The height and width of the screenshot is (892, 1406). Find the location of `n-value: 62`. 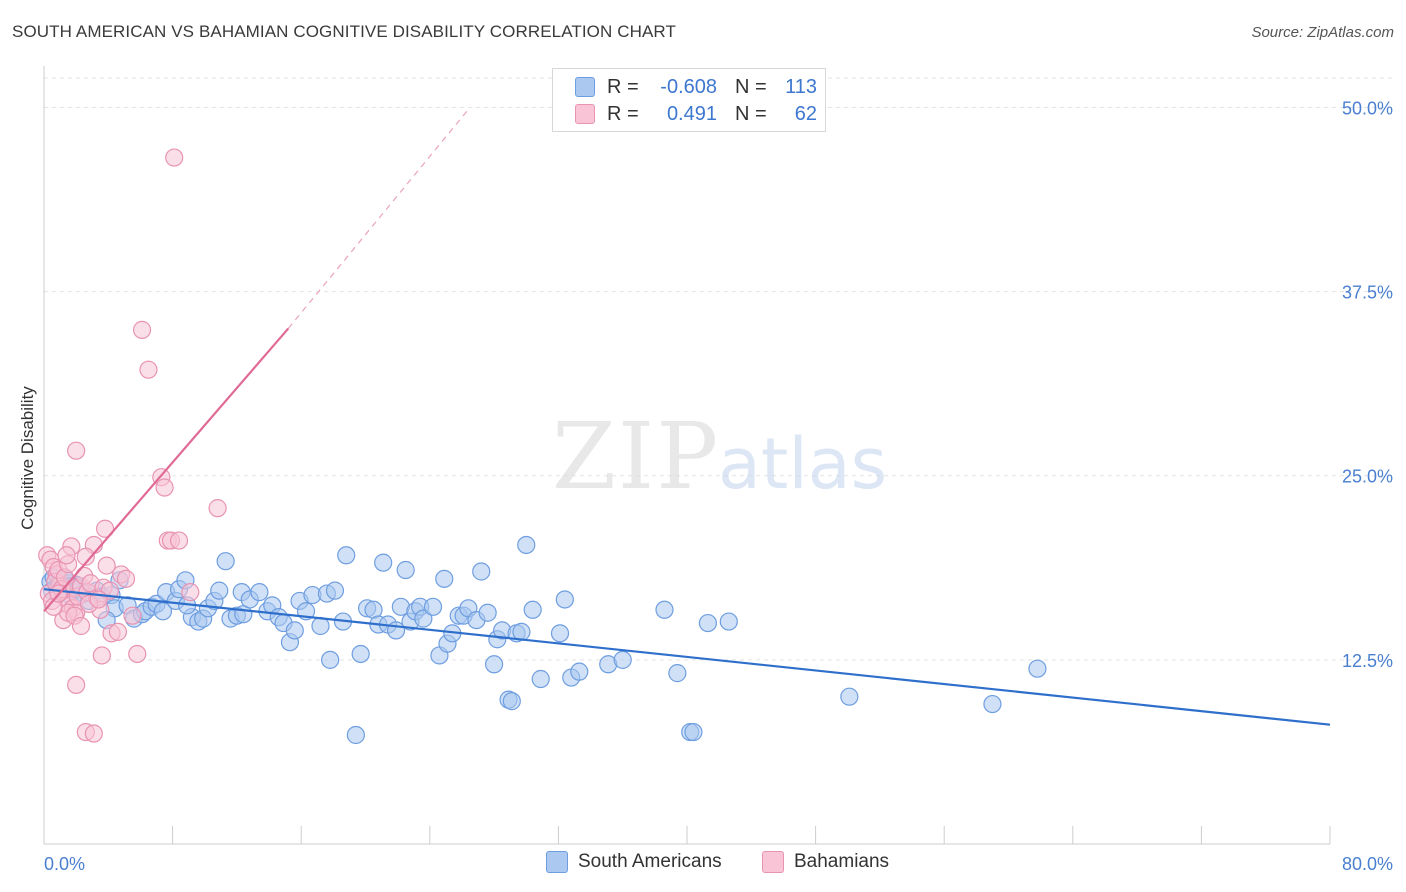

n-value: 62 is located at coordinates (805, 113).